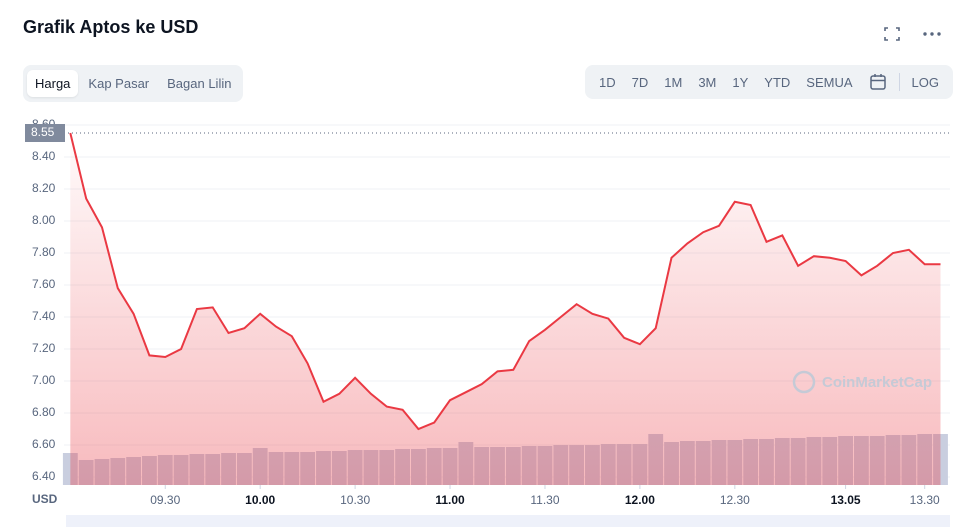 Image resolution: width=962 pixels, height=527 pixels. Describe the element at coordinates (932, 34) in the screenshot. I see `more-icon` at that location.